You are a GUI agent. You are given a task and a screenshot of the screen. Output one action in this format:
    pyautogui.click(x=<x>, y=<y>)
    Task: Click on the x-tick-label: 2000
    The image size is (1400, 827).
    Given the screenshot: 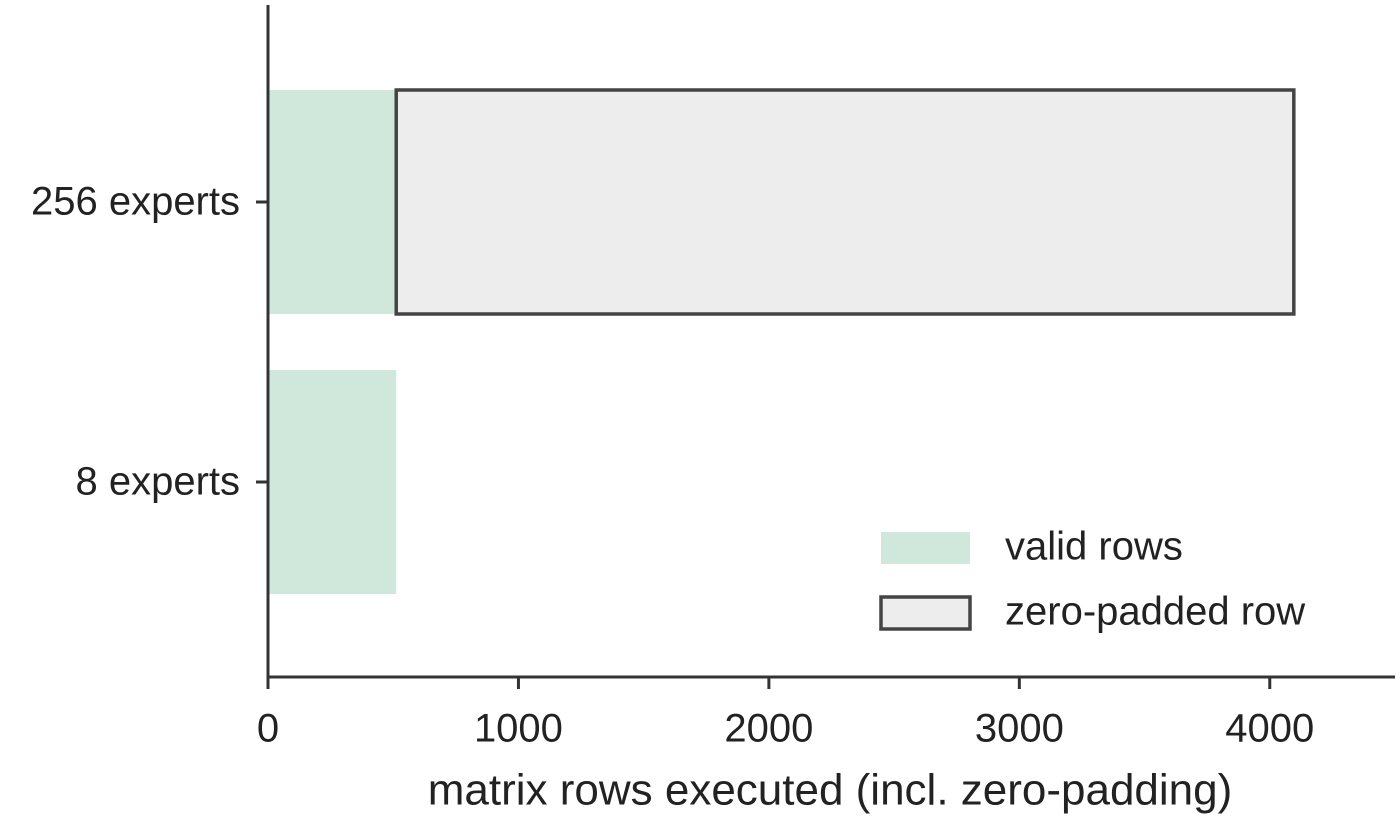 What is the action you would take?
    pyautogui.click(x=768, y=729)
    